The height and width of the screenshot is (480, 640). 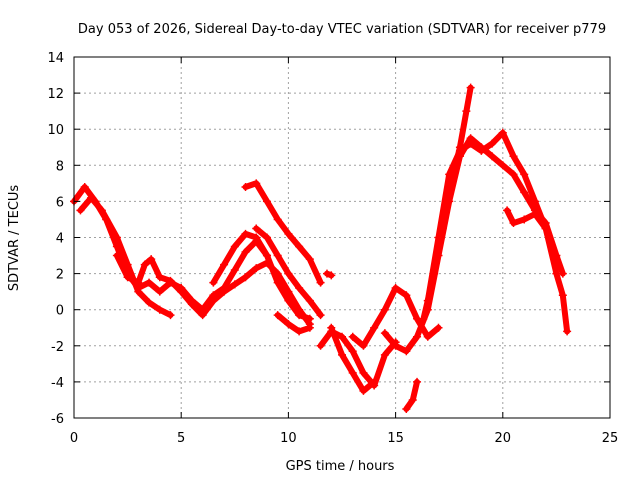 I want to click on y-tick-label: 8, so click(x=60, y=166).